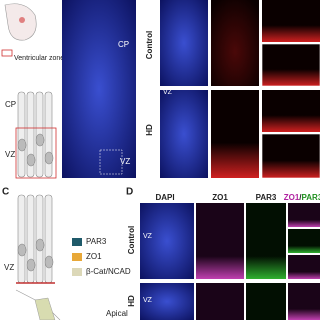  I want to click on sketch-label: CP, so click(10, 104).